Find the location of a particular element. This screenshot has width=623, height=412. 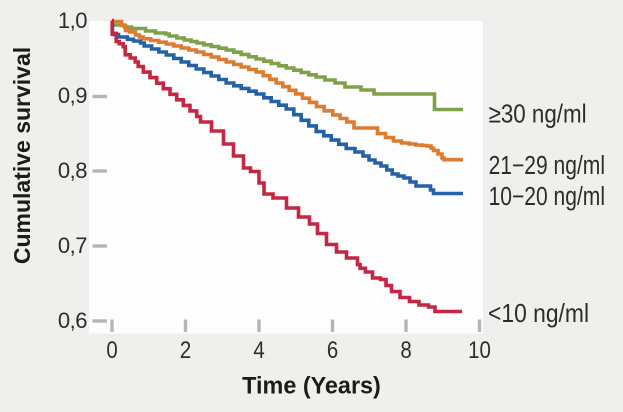

svg-text: 0,8 is located at coordinates (72, 170).